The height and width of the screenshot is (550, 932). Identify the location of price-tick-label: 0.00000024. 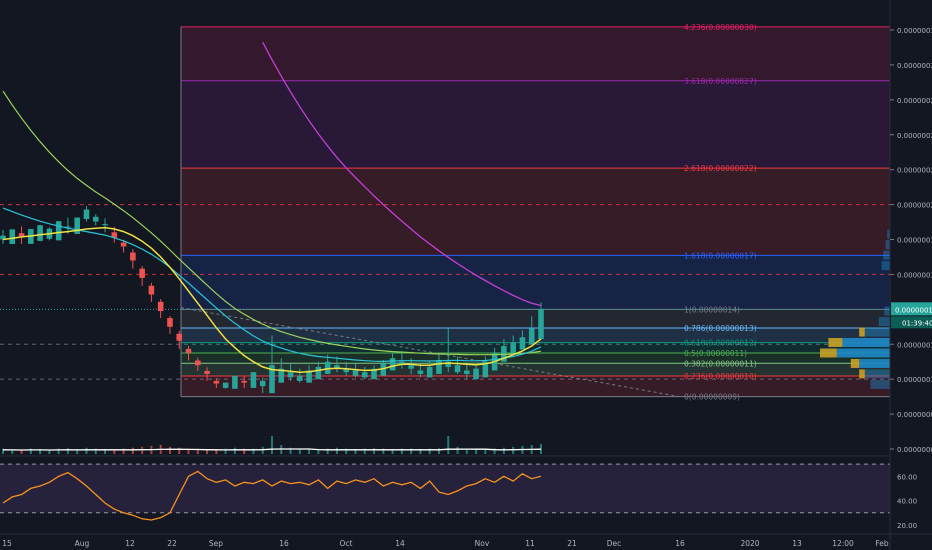
(914, 136).